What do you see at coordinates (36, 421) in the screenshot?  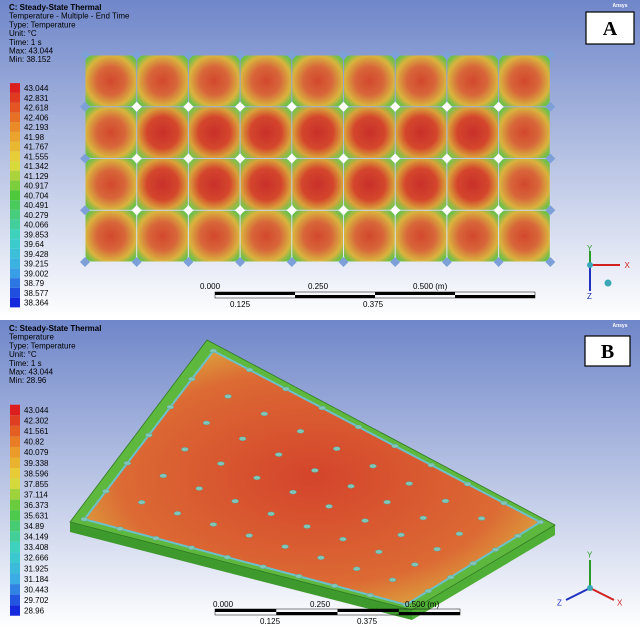 I see `legend-label: 42.302` at bounding box center [36, 421].